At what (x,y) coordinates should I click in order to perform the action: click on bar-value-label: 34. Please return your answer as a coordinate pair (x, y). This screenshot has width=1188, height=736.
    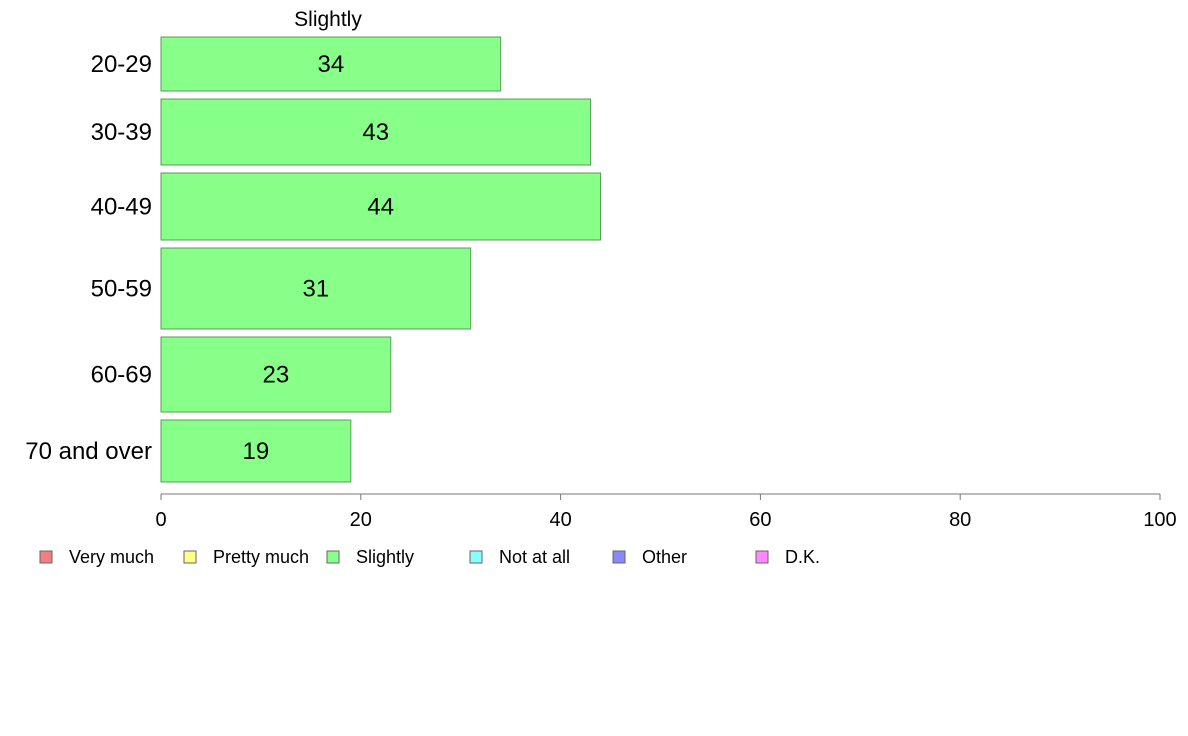
    Looking at the image, I should click on (330, 64).